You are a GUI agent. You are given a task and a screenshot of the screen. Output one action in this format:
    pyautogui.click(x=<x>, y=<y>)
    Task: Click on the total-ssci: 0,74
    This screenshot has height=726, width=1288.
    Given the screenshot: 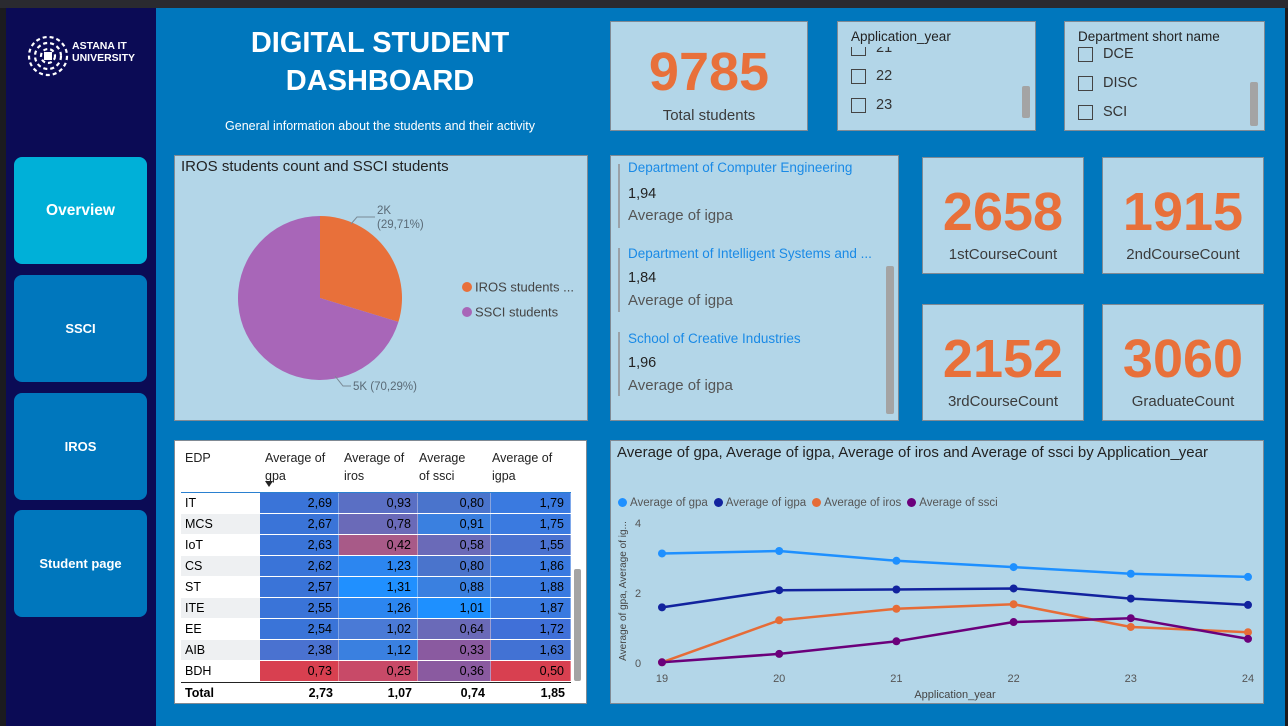 What is the action you would take?
    pyautogui.click(x=472, y=693)
    